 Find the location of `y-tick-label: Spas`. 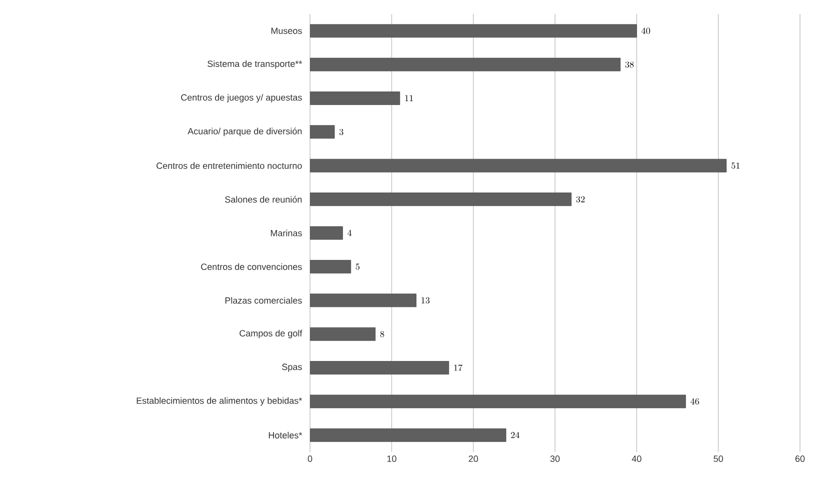

y-tick-label: Spas is located at coordinates (292, 368).